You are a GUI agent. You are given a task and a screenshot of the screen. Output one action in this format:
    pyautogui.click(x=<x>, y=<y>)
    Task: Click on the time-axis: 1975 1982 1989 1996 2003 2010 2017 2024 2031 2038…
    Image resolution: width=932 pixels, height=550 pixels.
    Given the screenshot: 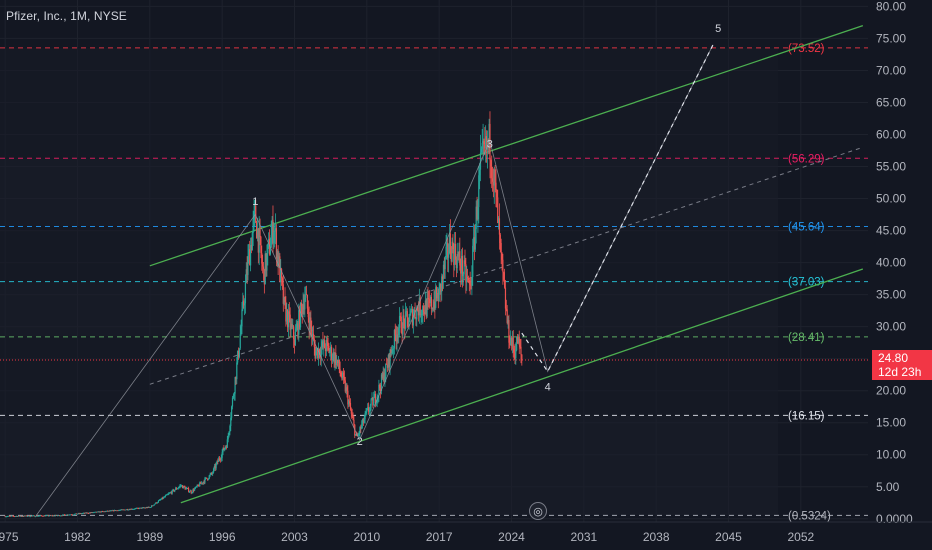 What is the action you would take?
    pyautogui.click(x=466, y=532)
    